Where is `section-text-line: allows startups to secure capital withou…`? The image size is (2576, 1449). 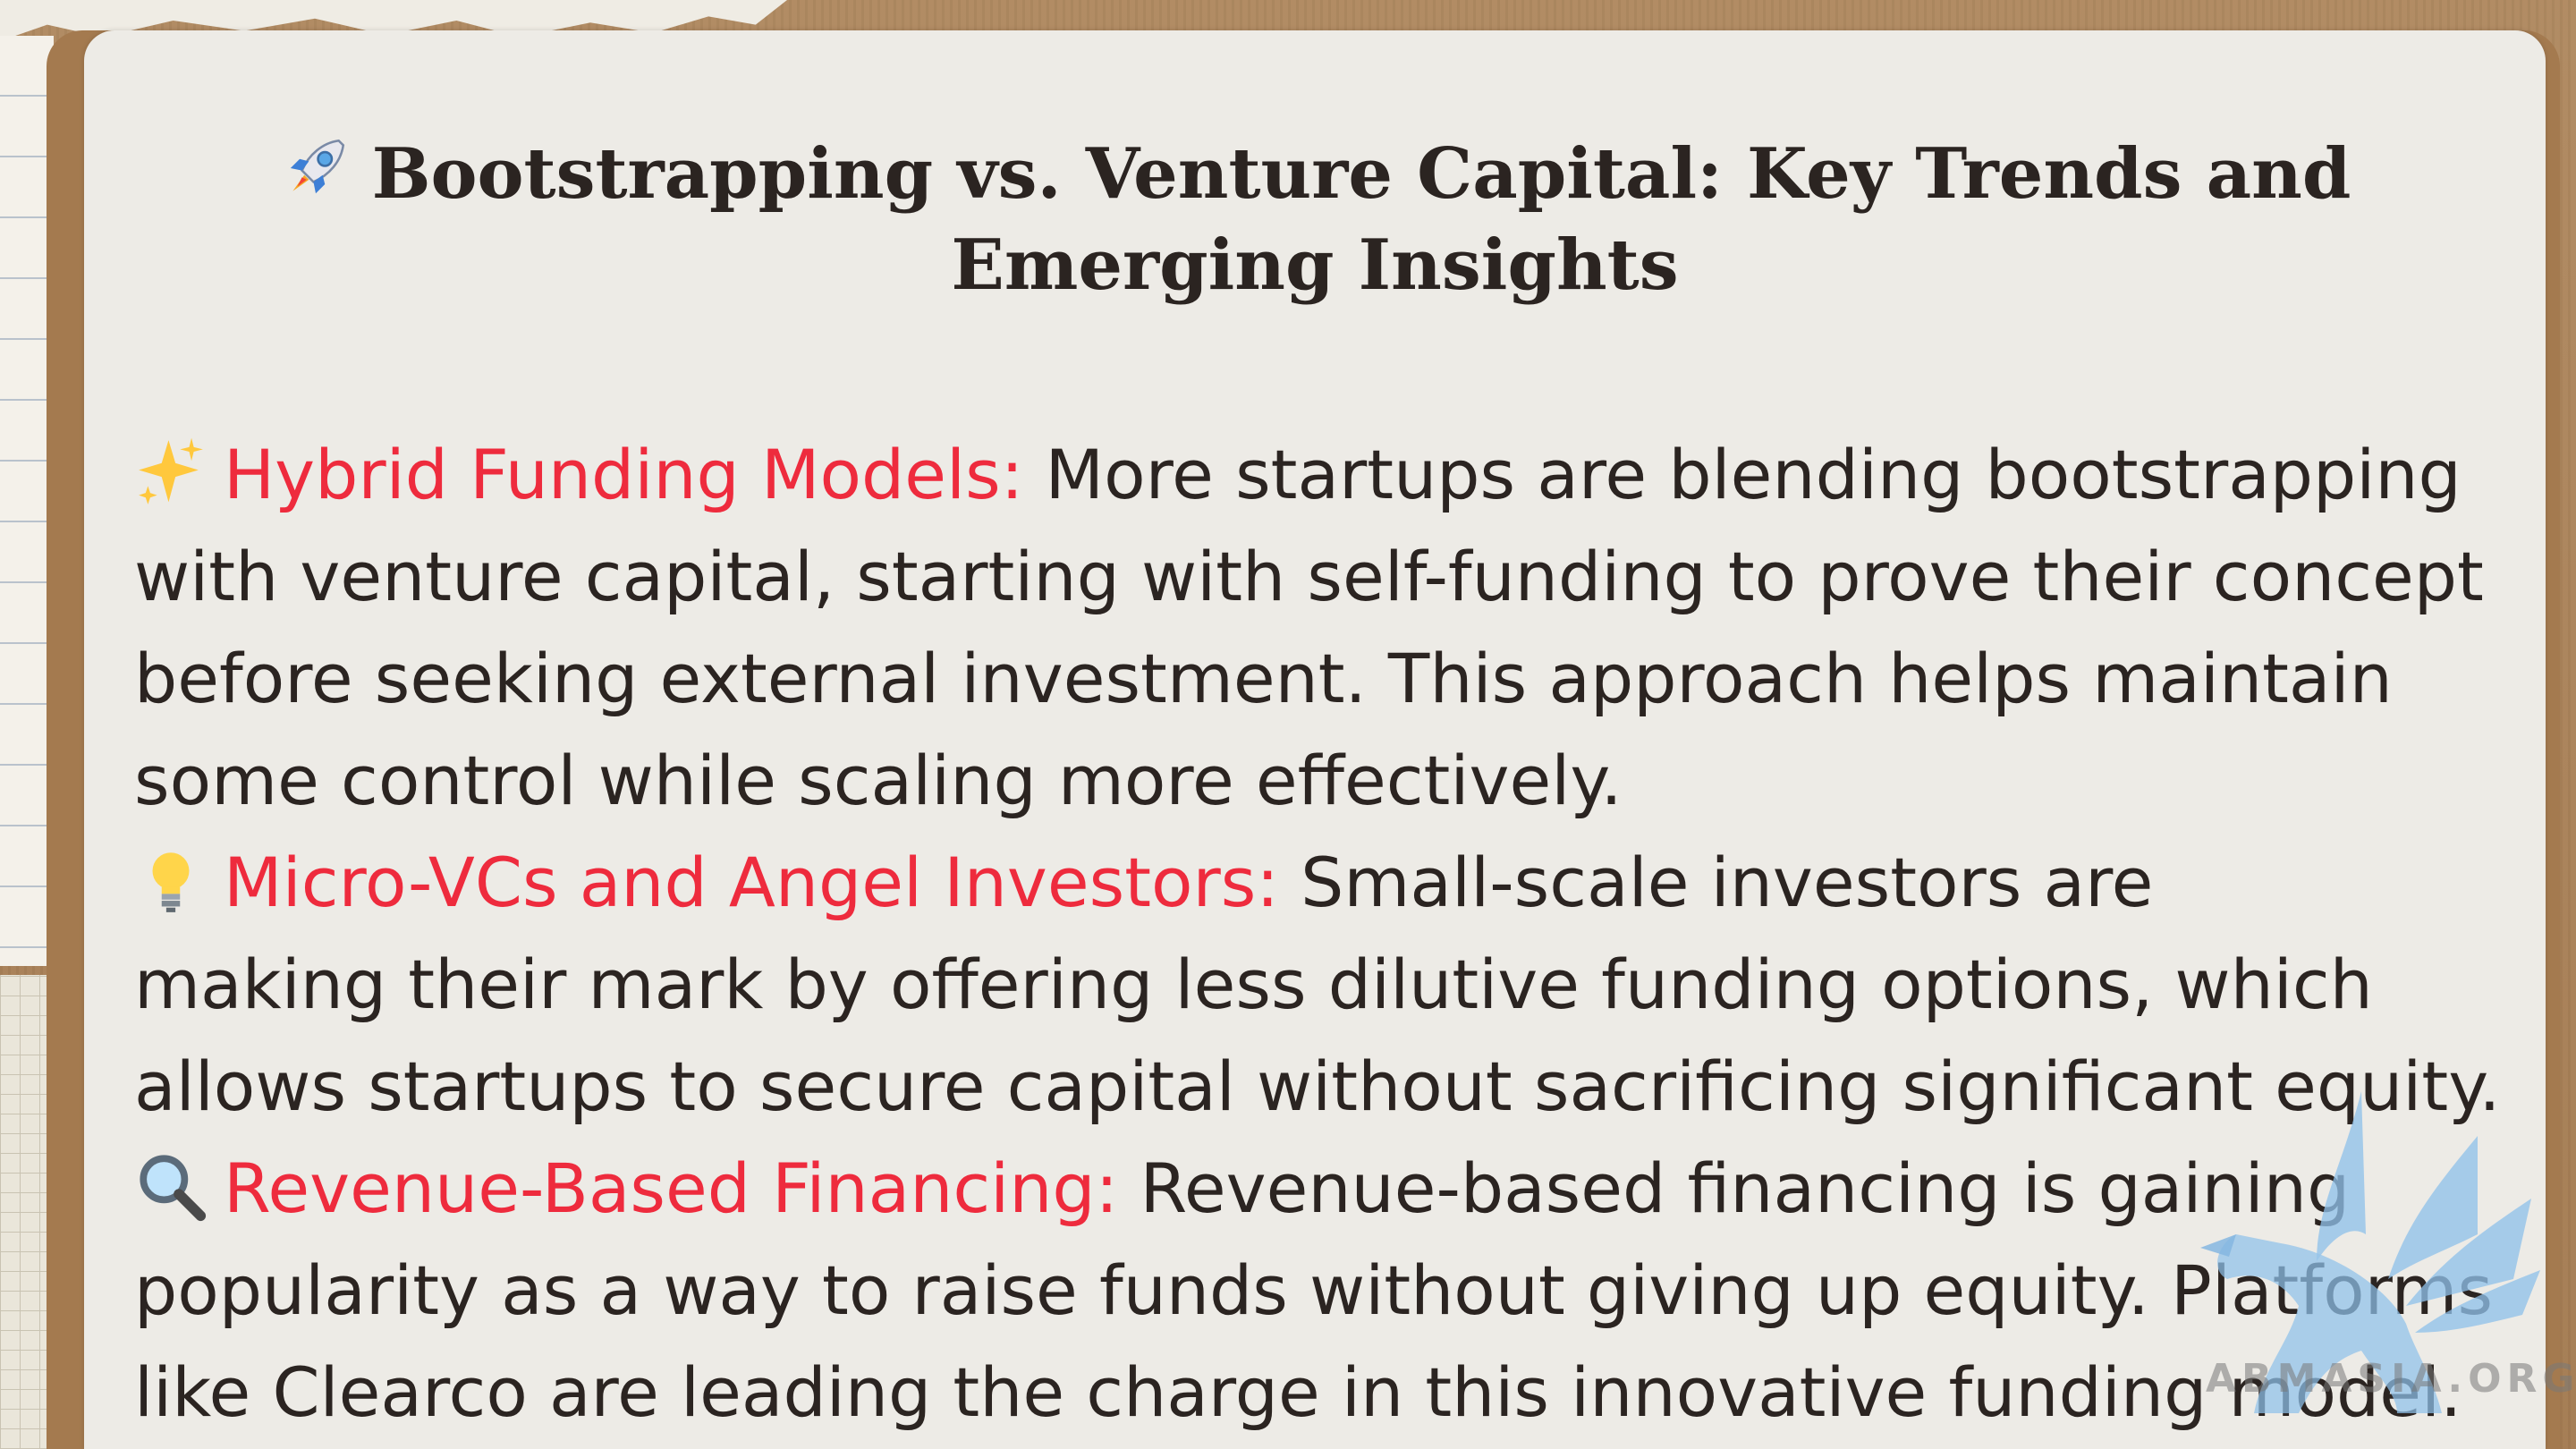 section-text-line: allows startups to secure capital withou… is located at coordinates (1317, 1086).